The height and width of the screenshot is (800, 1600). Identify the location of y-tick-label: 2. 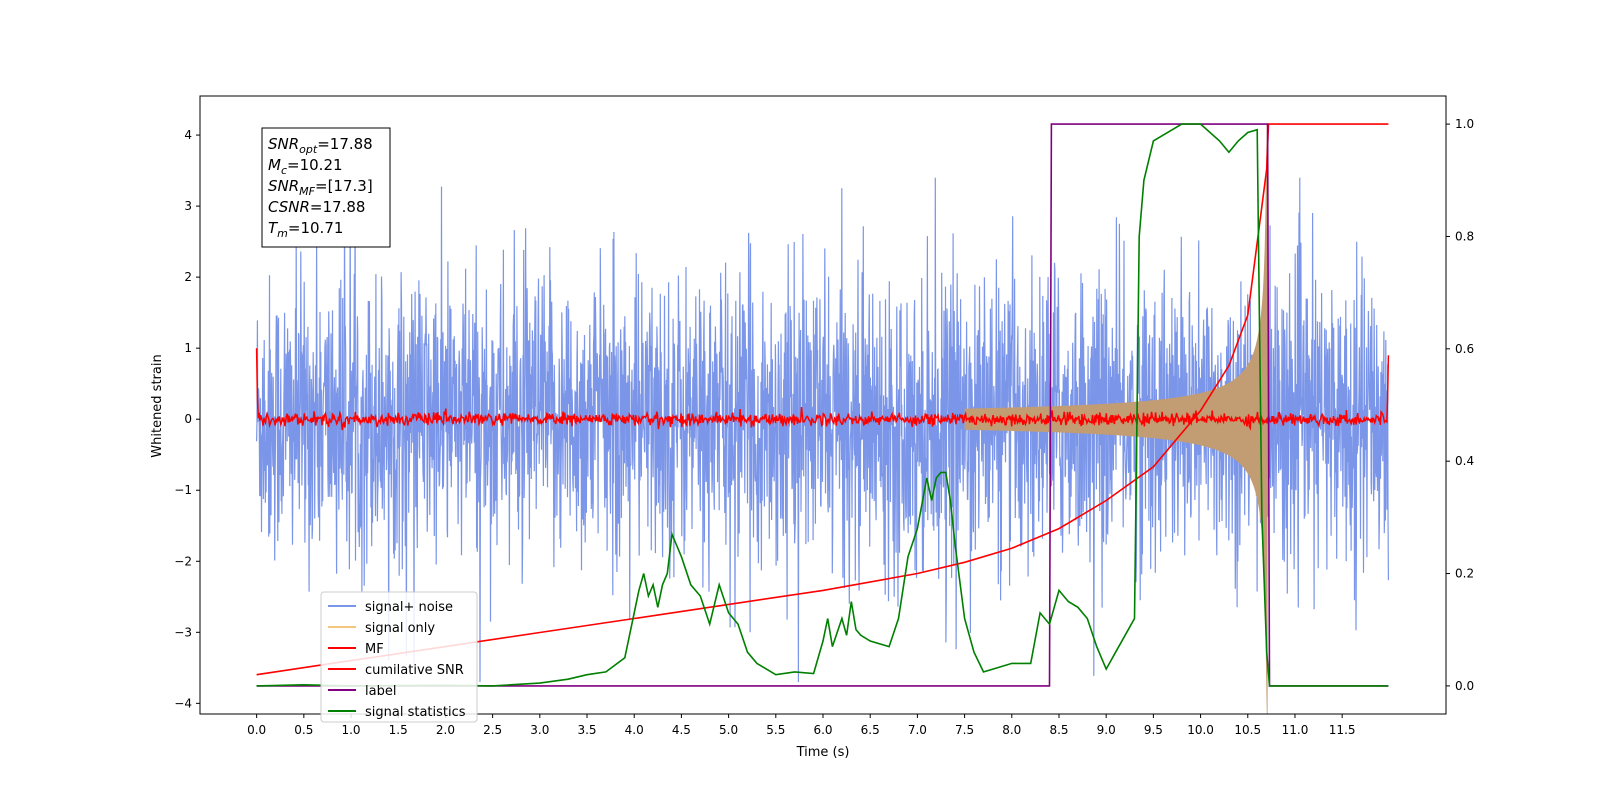
(188, 277).